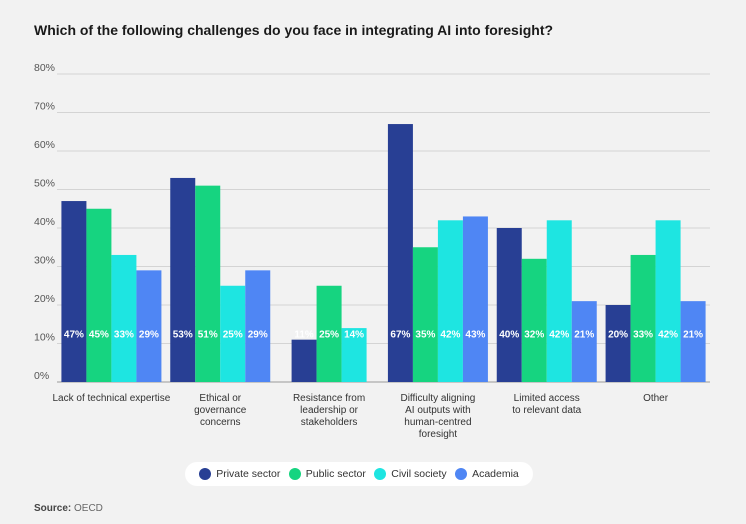 The height and width of the screenshot is (524, 746). I want to click on data-label: 53%, so click(183, 334).